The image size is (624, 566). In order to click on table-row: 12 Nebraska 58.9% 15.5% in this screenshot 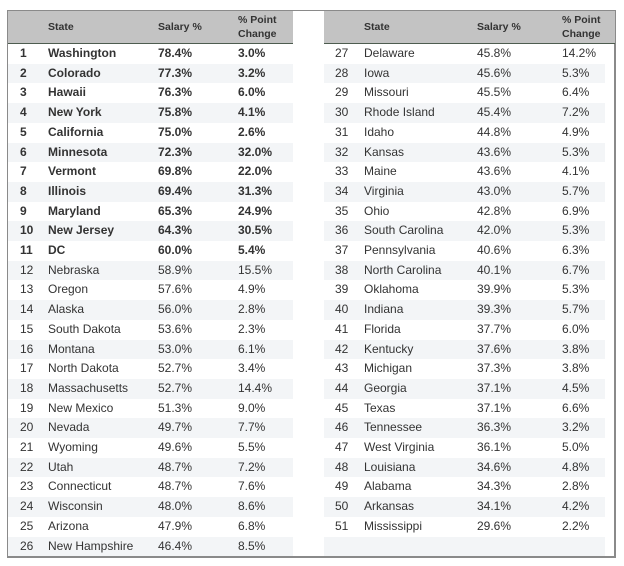, I will do `click(150, 270)`.